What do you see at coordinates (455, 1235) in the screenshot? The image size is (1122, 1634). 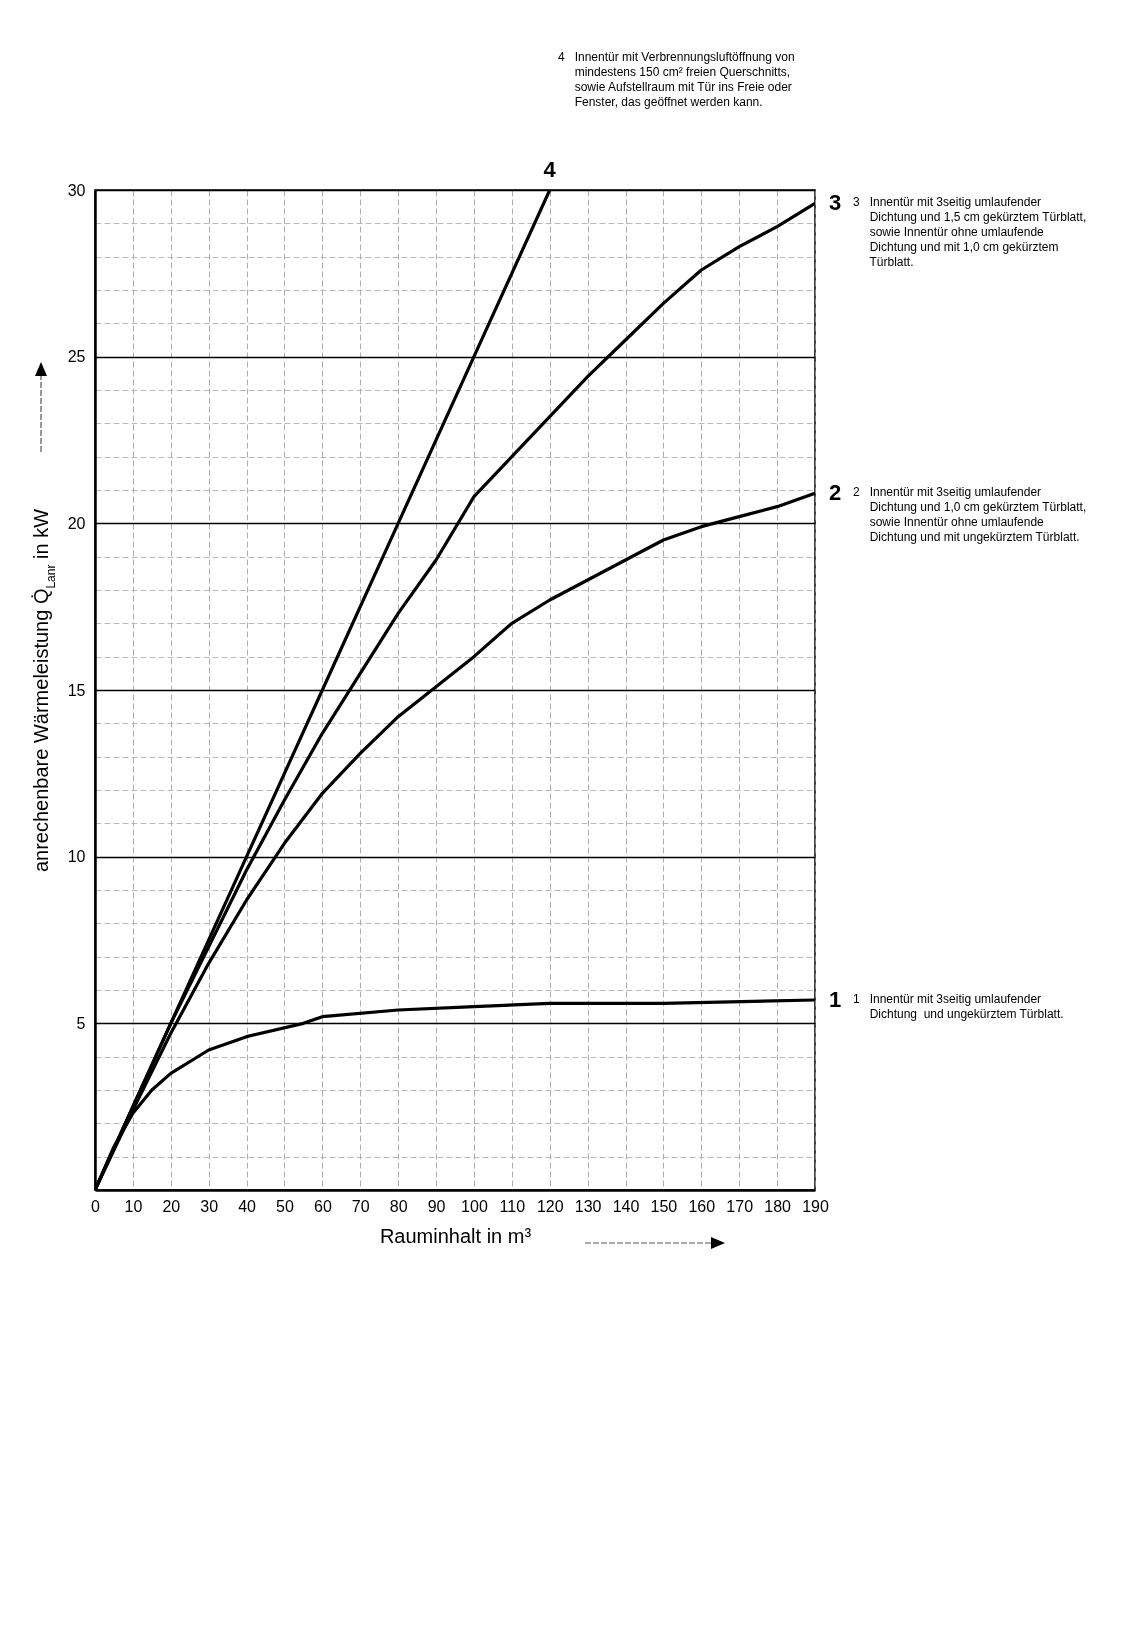 I see `x-axis-title: Rauminhalt in m³` at bounding box center [455, 1235].